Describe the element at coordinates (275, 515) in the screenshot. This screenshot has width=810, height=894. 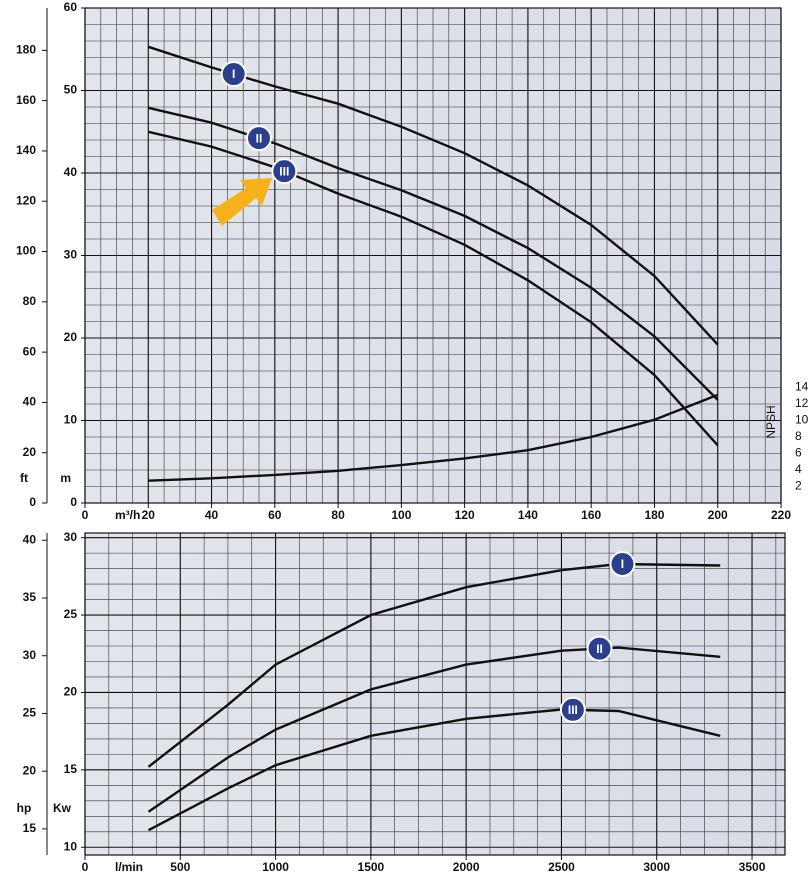
I see `x-tick-label: 60` at that location.